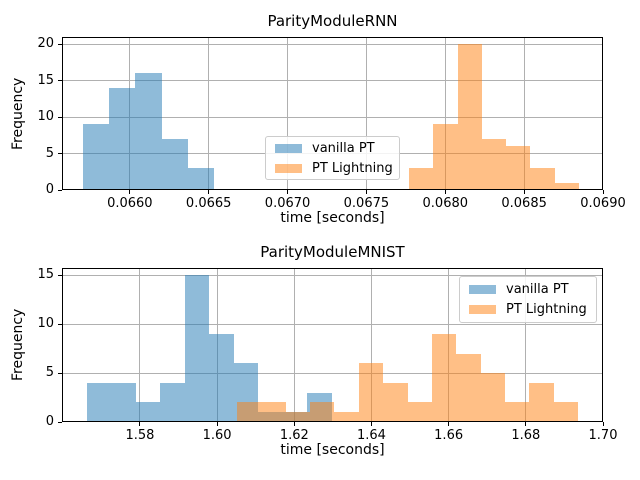 The width and height of the screenshot is (640, 480). I want to click on y-axis-label-mnist: Frequency, so click(18, 345).